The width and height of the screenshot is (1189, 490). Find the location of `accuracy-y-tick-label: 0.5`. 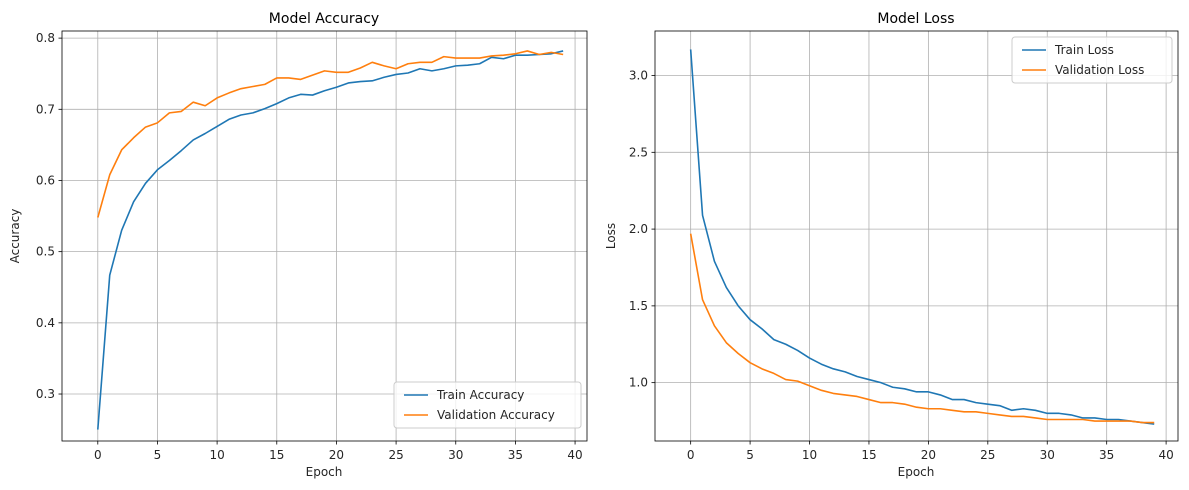

accuracy-y-tick-label: 0.5 is located at coordinates (45, 252).